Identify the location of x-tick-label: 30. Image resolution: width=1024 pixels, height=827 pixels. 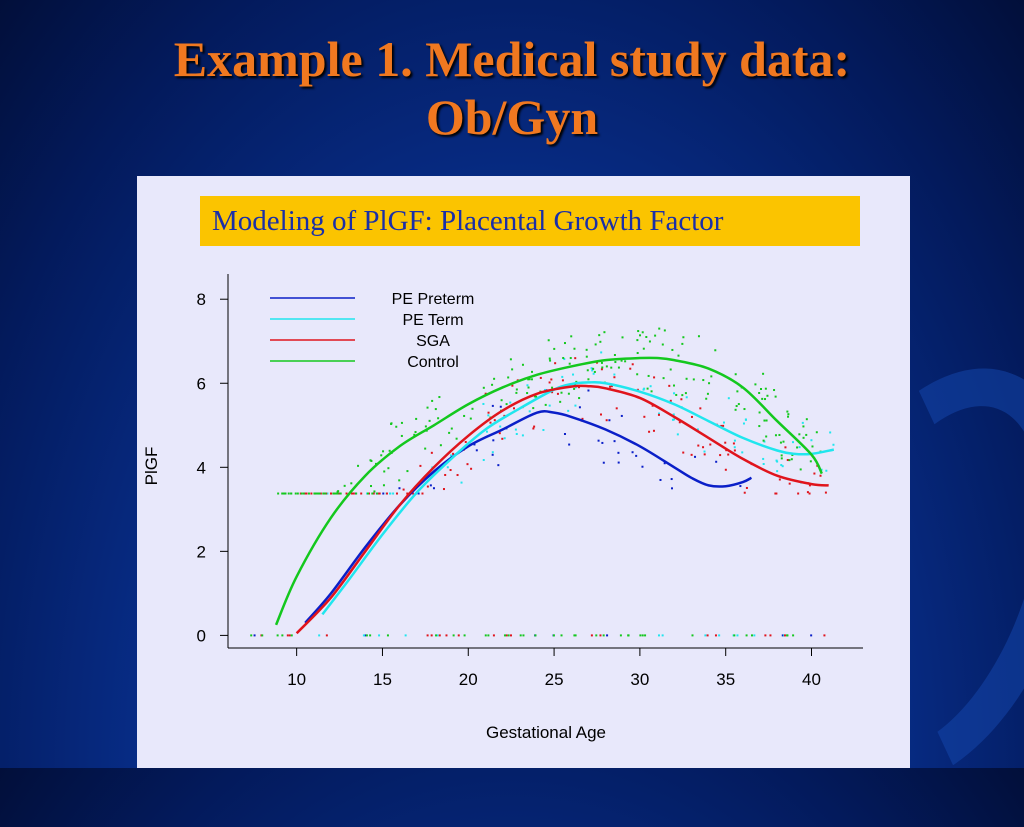
(639, 679).